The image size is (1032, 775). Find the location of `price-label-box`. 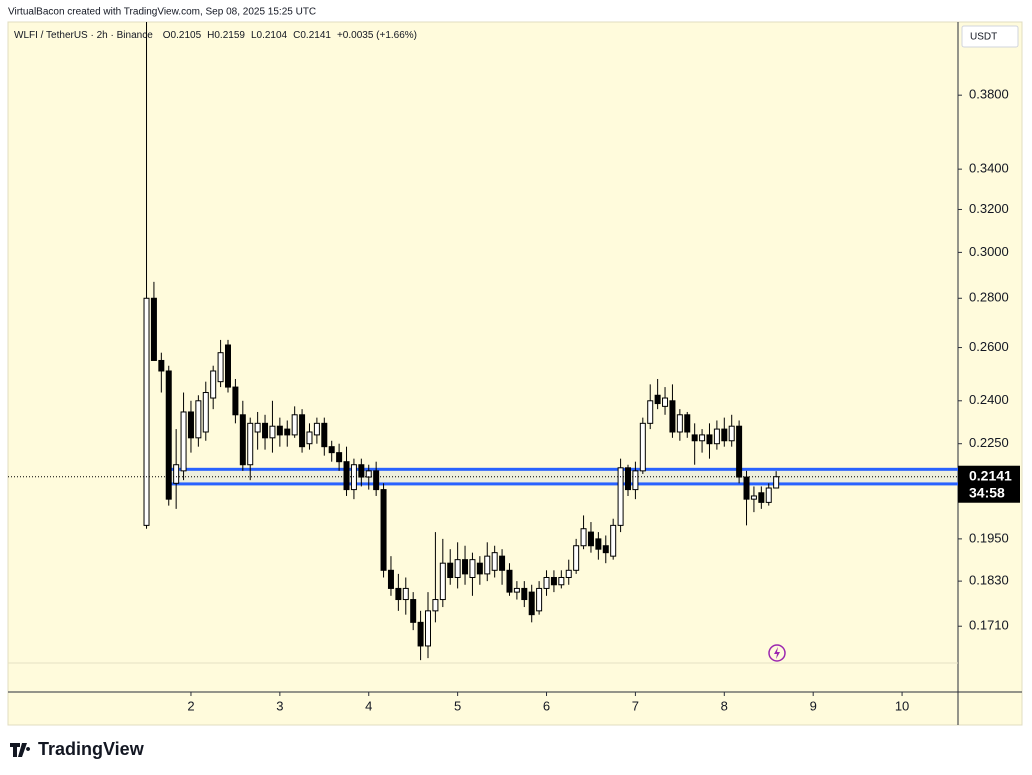

price-label-box is located at coordinates (989, 484).